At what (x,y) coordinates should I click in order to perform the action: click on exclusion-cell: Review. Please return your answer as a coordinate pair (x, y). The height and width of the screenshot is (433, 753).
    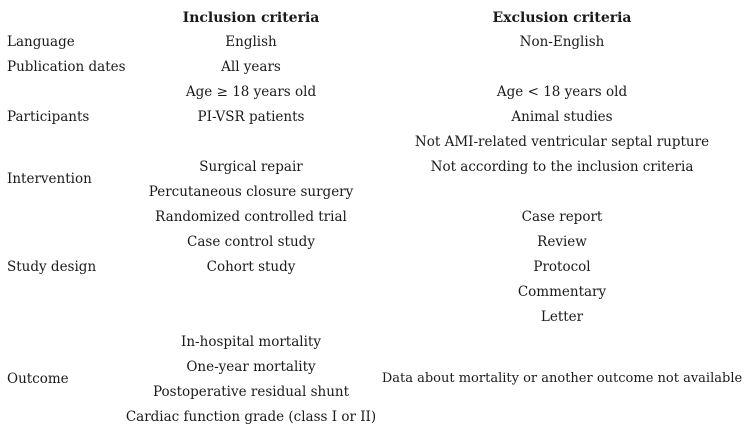
    Looking at the image, I should click on (562, 242).